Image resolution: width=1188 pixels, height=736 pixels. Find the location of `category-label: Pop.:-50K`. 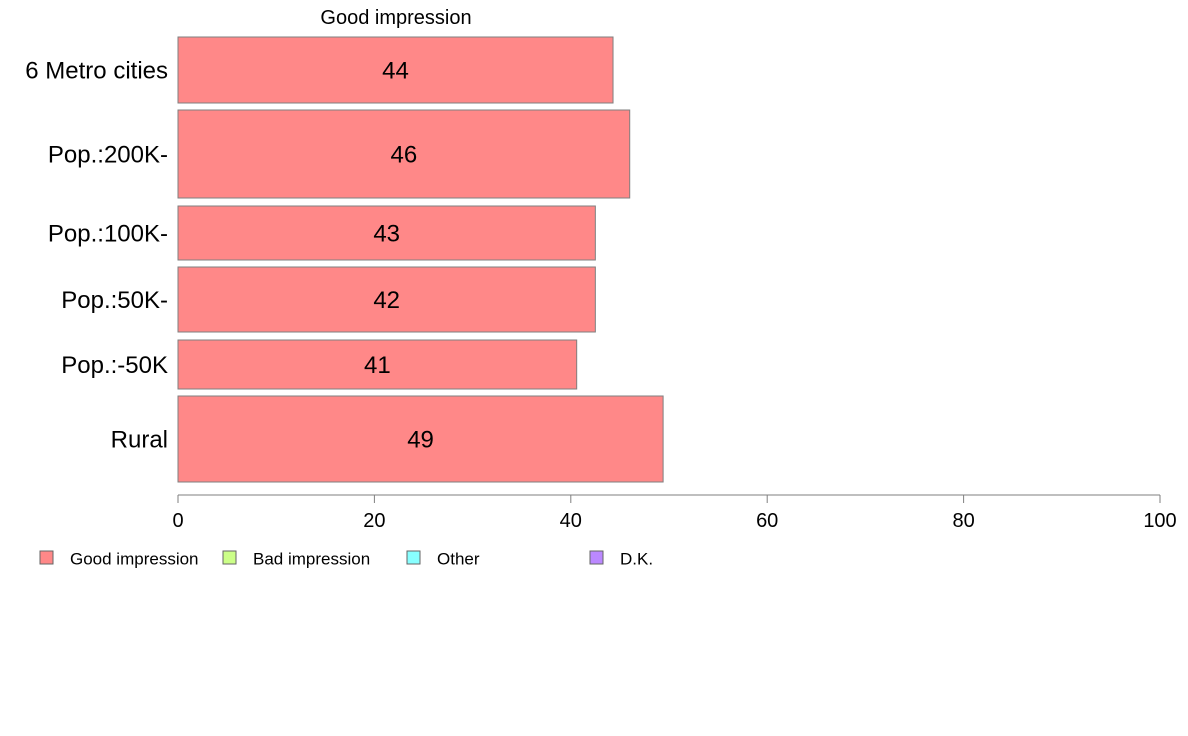

category-label: Pop.:-50K is located at coordinates (114, 365).